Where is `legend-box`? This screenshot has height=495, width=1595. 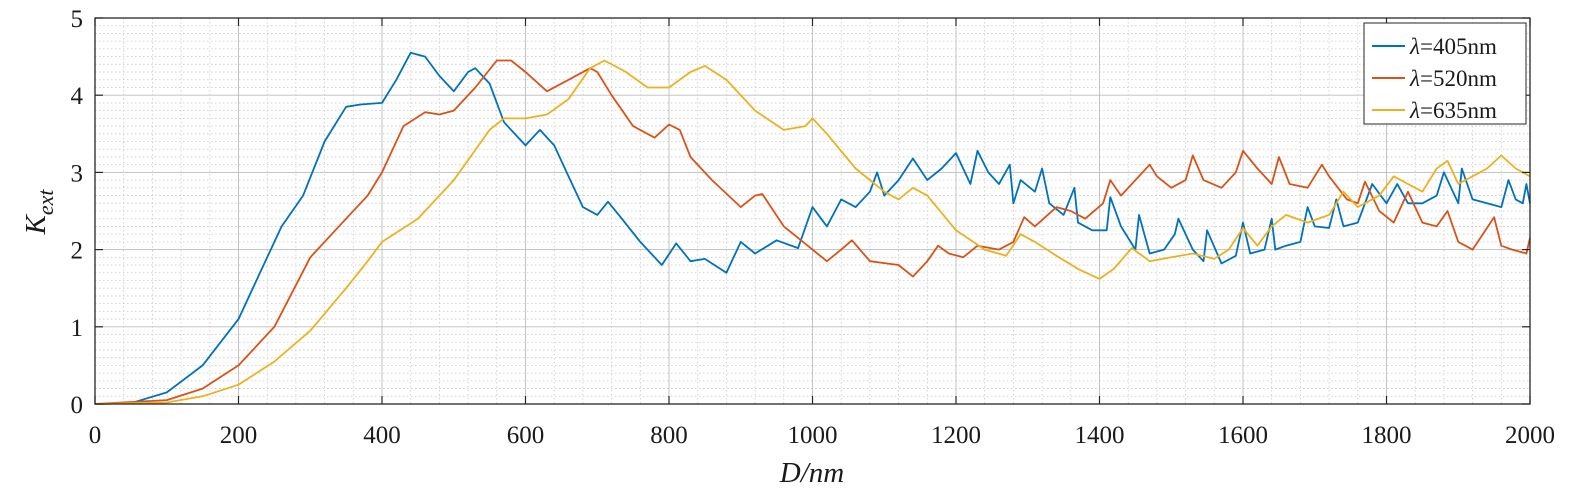
legend-box is located at coordinates (1445, 73).